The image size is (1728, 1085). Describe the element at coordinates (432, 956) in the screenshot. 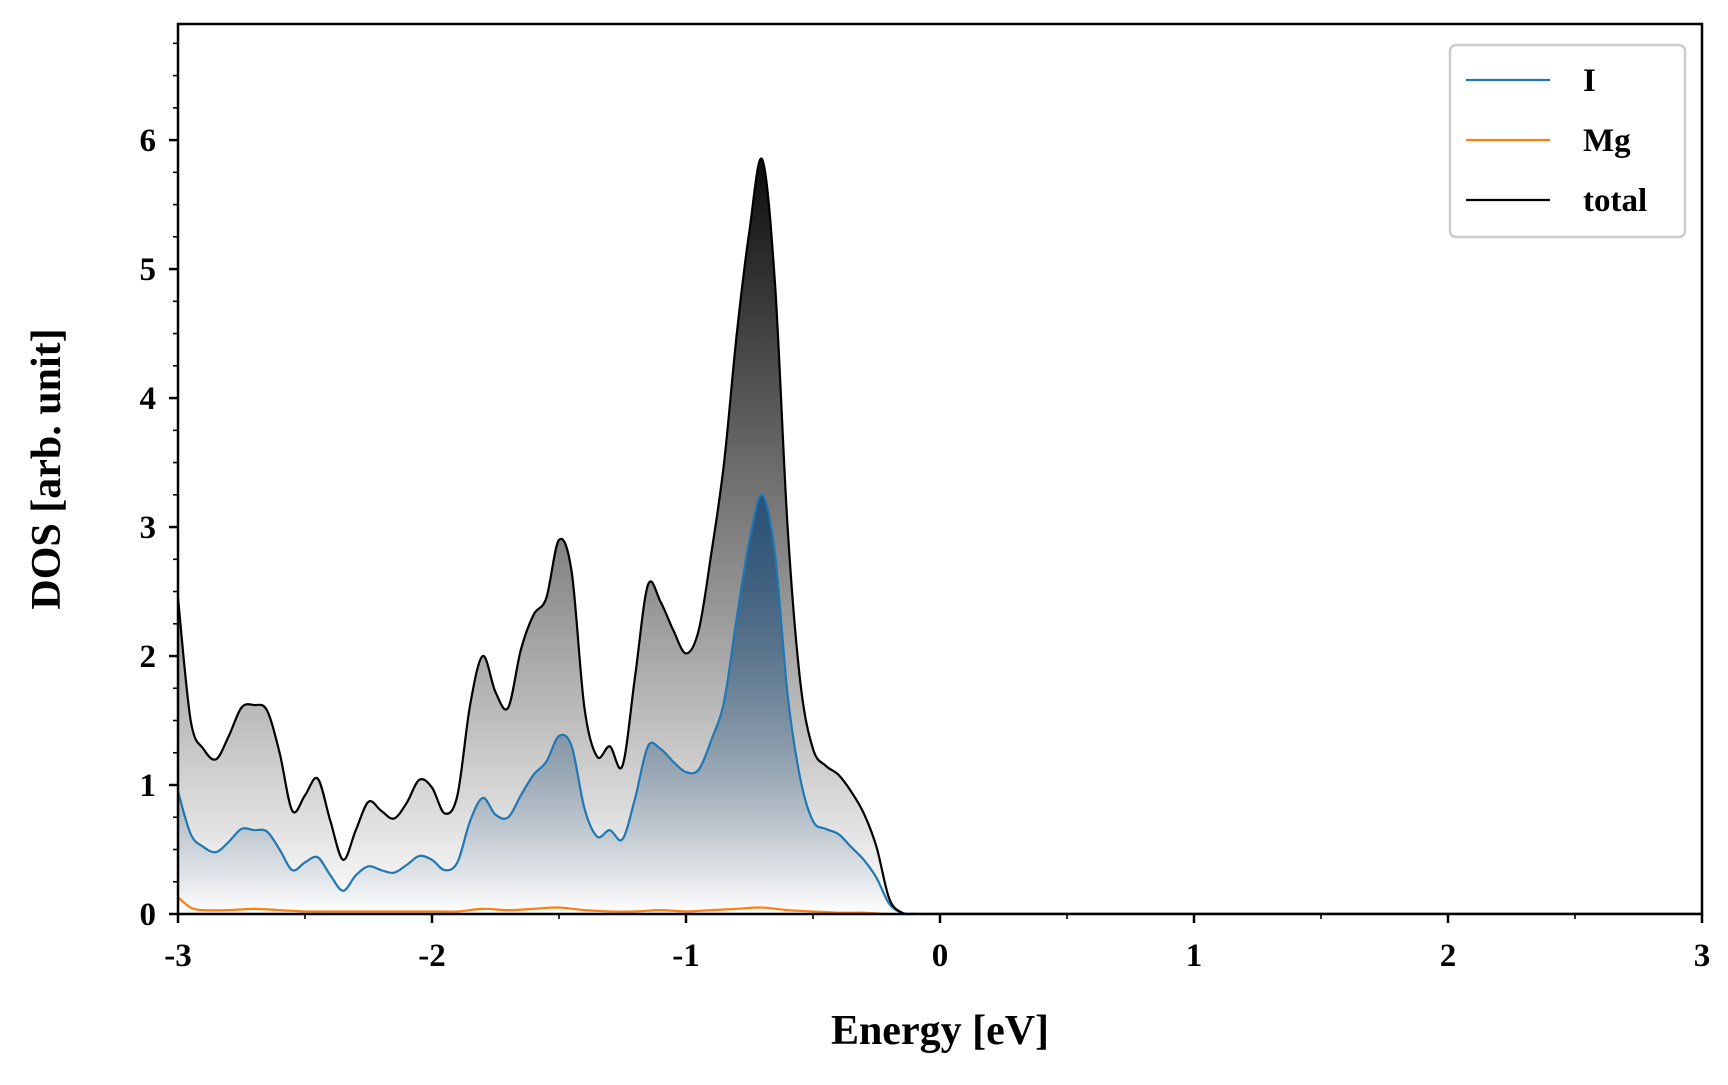

I see `x-tick-label: -2` at that location.